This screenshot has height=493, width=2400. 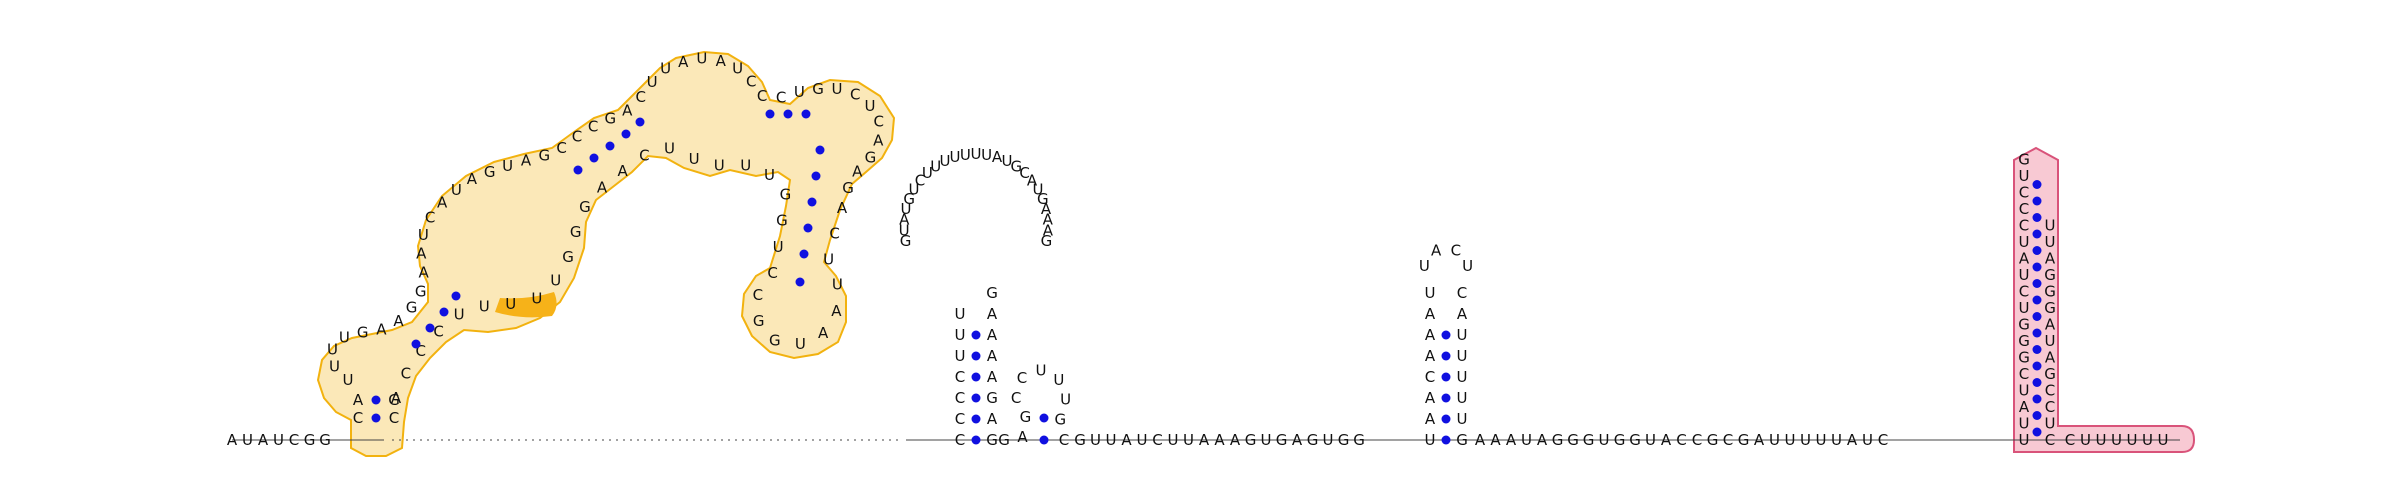 What do you see at coordinates (358, 418) in the screenshot?
I see `stem-a-nucleotide: C` at bounding box center [358, 418].